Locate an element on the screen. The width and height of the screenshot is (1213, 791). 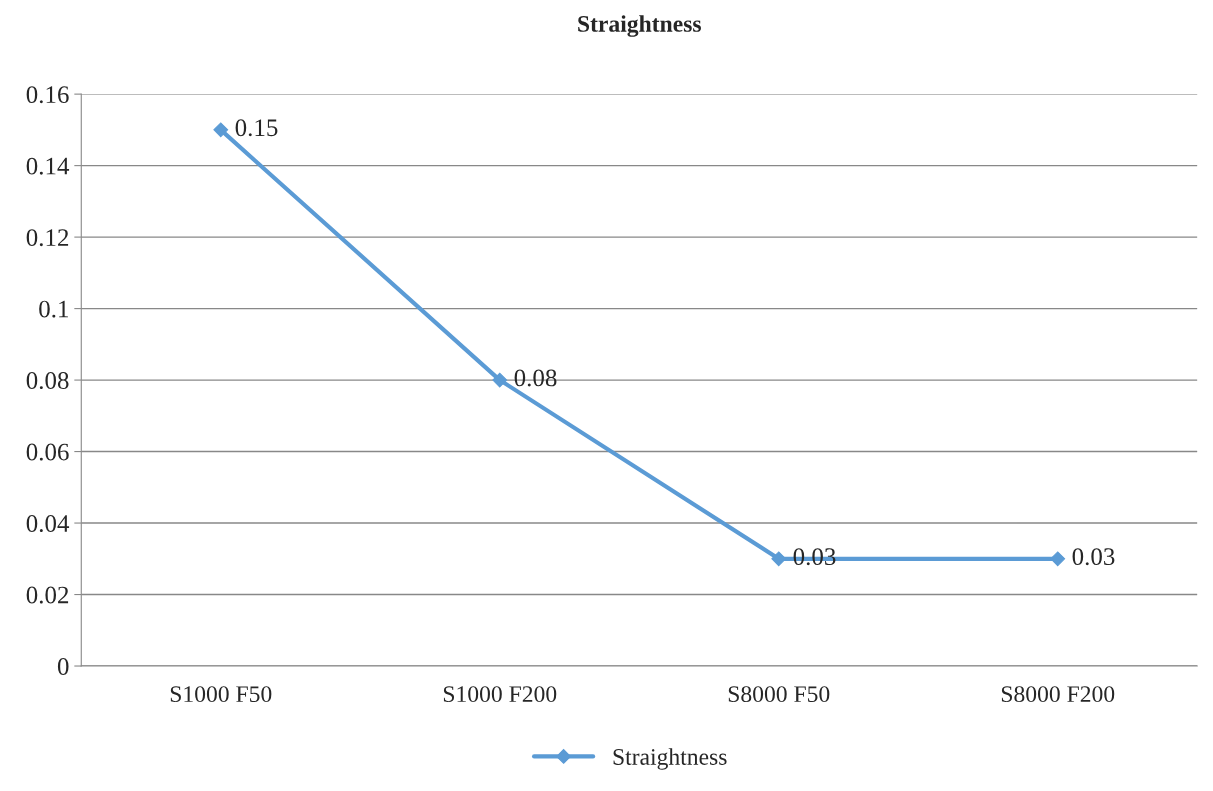
data-label: 0.08 is located at coordinates (535, 378).